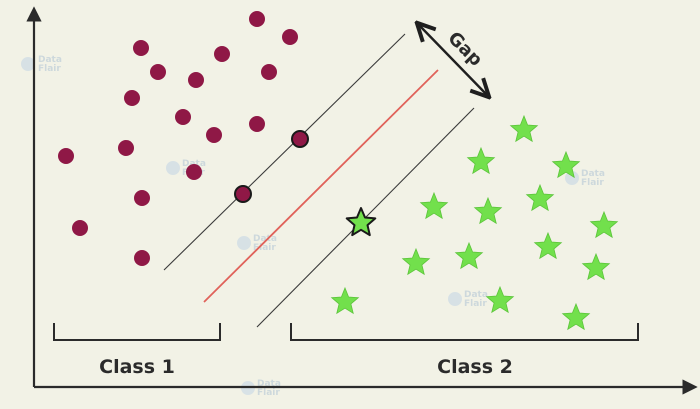 This screenshot has height=409, width=700. What do you see at coordinates (137, 367) in the screenshot?
I see `class1-label: Class 1` at bounding box center [137, 367].